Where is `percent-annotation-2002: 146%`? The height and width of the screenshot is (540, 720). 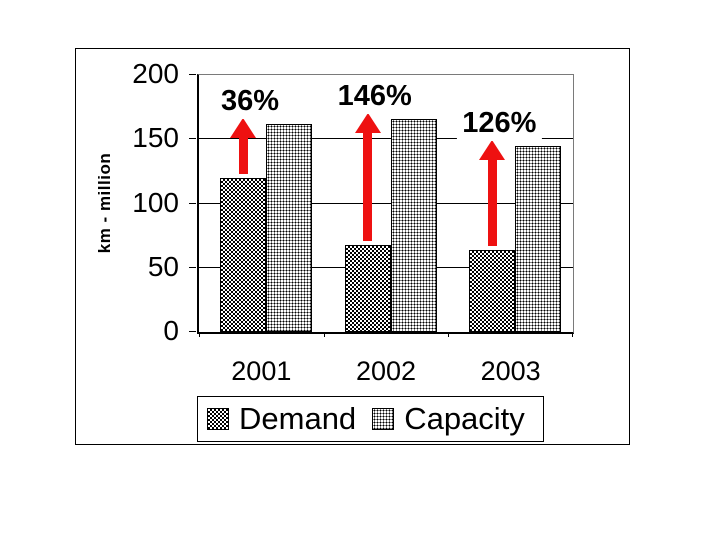 percent-annotation-2002: 146% is located at coordinates (374, 96).